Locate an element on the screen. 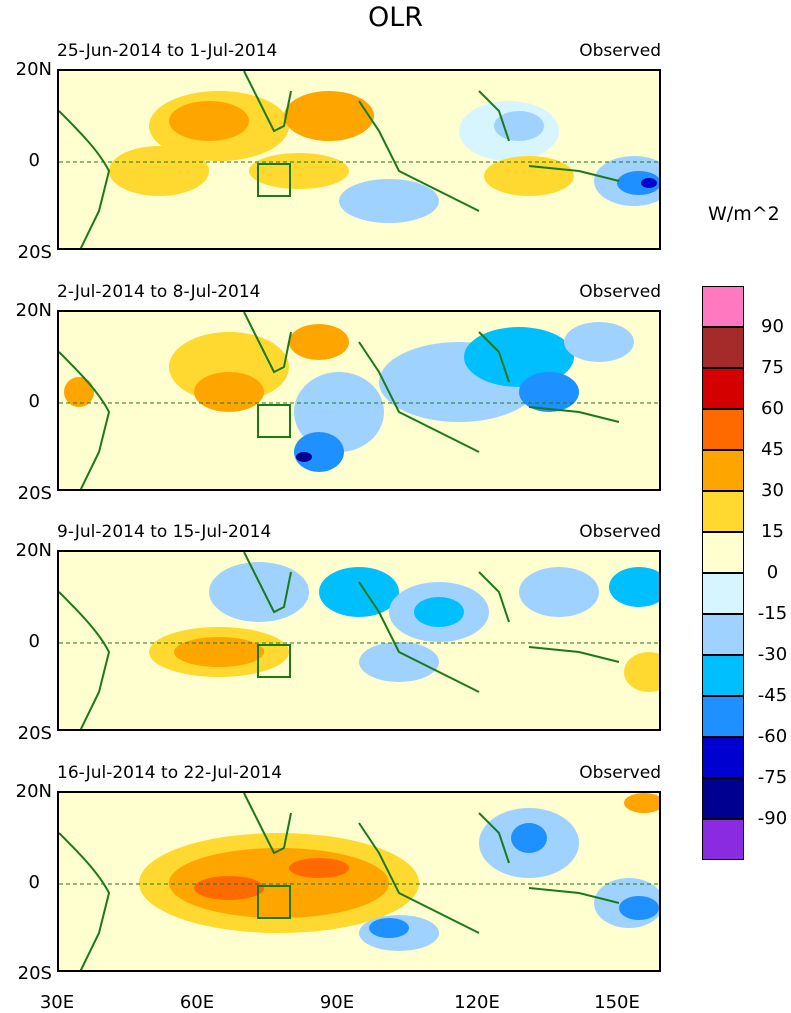  colorbar-label: 15 is located at coordinates (772, 531).